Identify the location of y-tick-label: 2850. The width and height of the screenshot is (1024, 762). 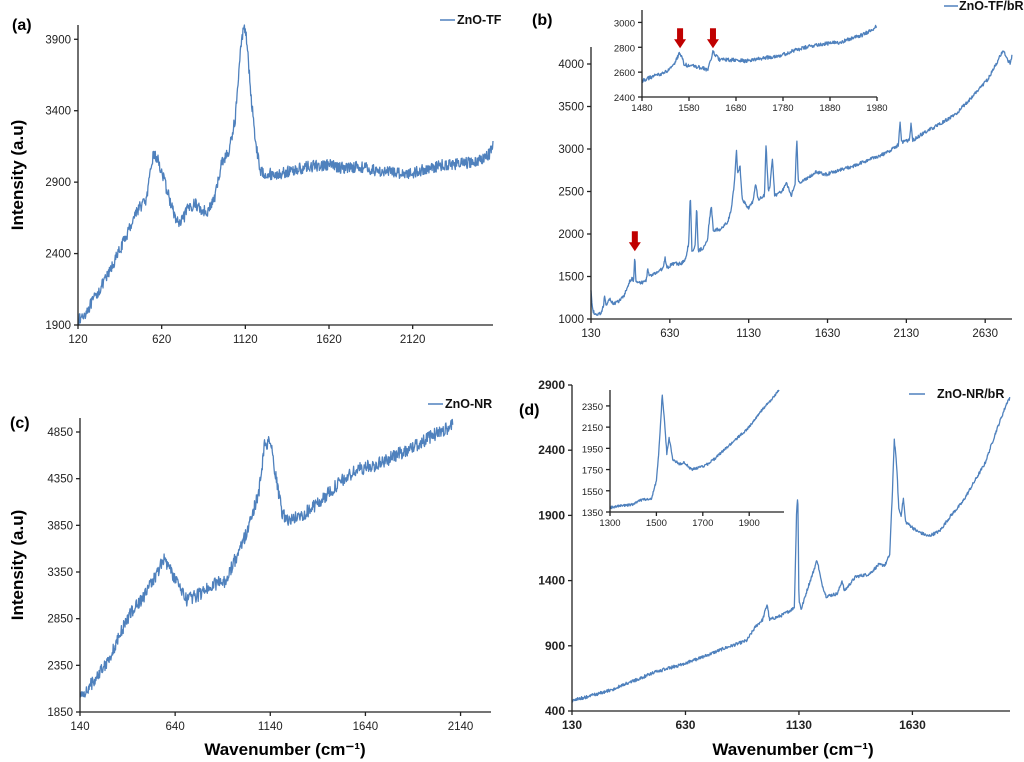
(60, 620).